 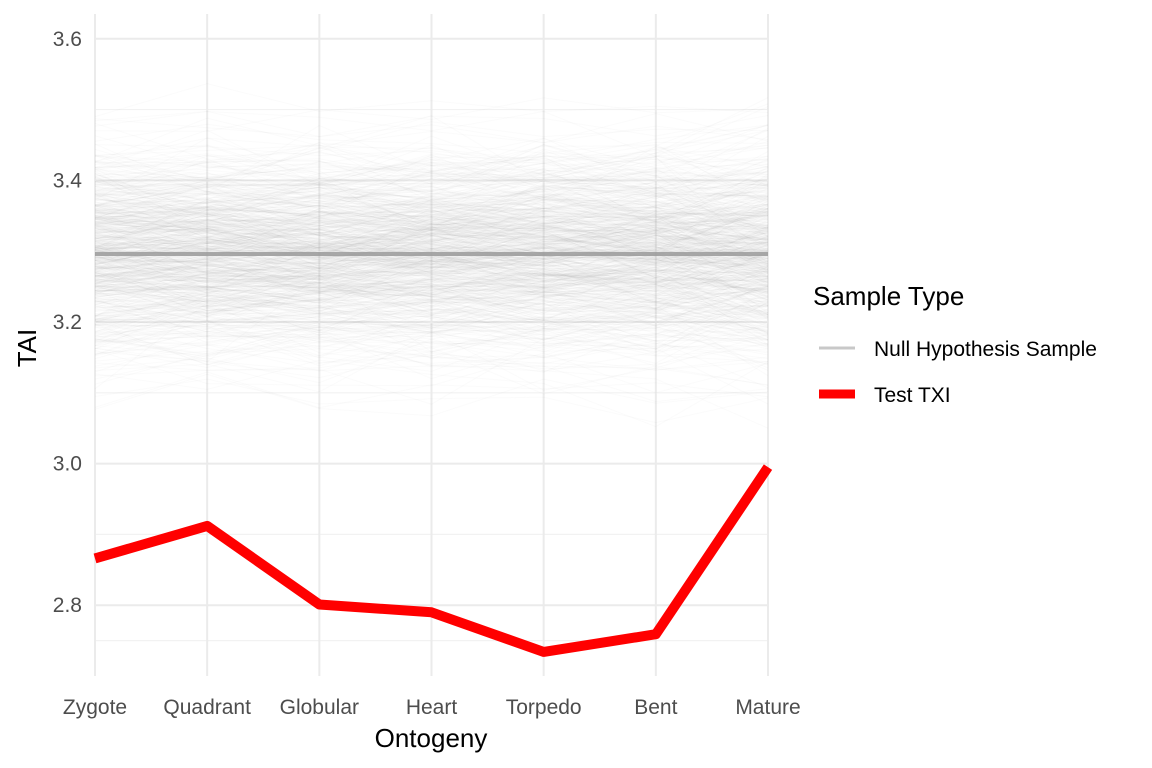 I want to click on y-tick-label: 3.4, so click(x=68, y=180).